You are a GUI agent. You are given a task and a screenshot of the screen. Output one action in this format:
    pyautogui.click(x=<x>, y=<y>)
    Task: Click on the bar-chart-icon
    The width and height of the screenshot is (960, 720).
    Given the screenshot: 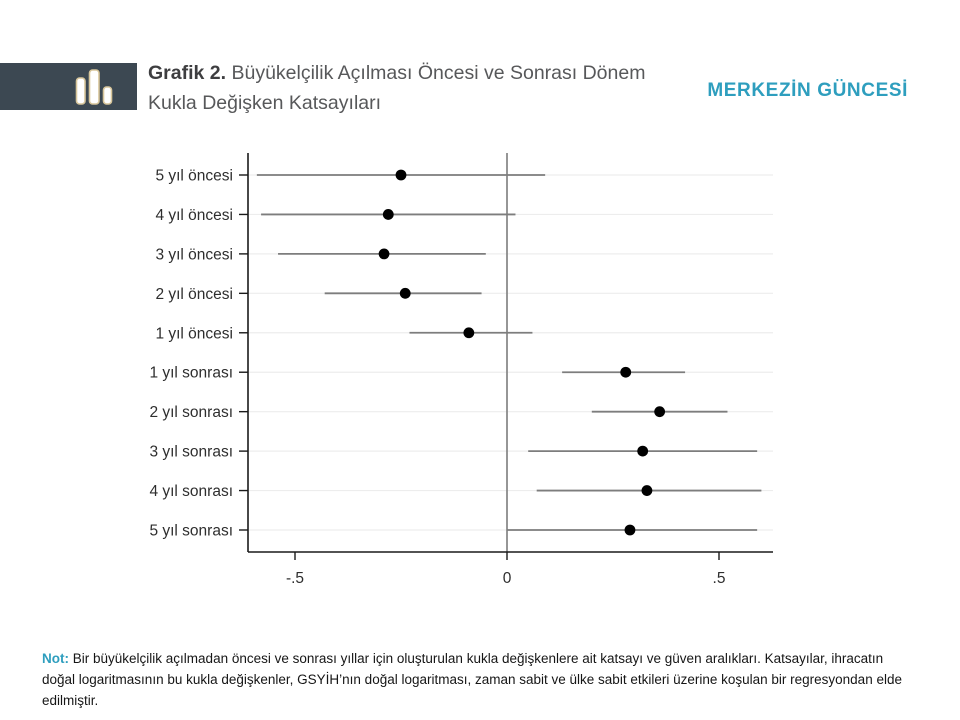 What is the action you would take?
    pyautogui.click(x=94, y=87)
    